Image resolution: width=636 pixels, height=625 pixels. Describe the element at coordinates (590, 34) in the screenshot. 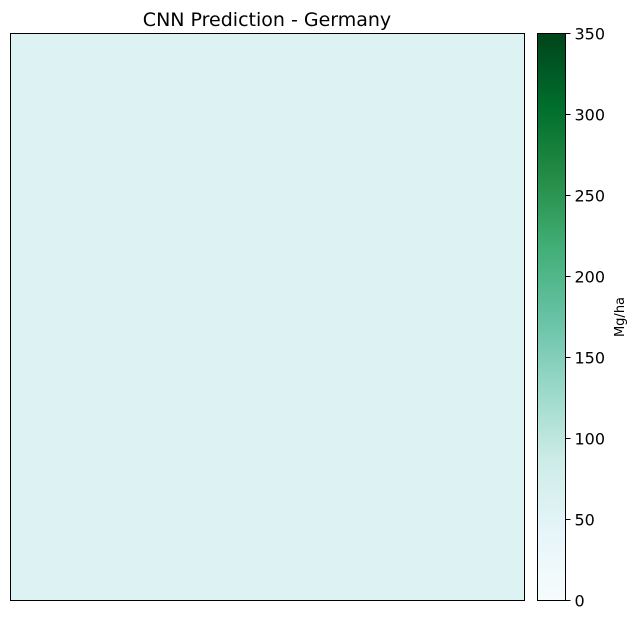

I see `colorbar-tick-label: 350` at that location.